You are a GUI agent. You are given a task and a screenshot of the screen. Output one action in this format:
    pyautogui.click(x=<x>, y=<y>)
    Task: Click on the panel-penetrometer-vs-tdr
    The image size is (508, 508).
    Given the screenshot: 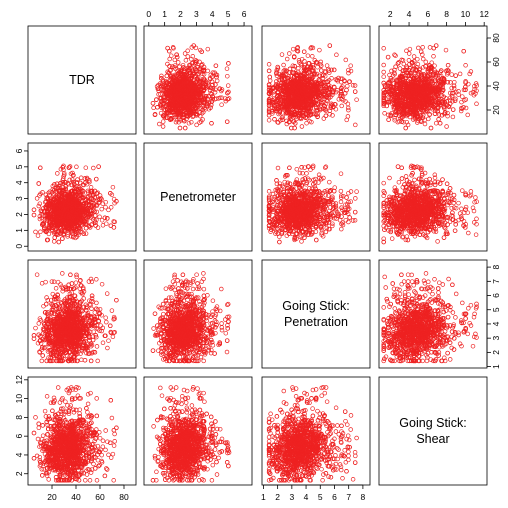 What is the action you would take?
    pyautogui.click(x=75, y=204)
    